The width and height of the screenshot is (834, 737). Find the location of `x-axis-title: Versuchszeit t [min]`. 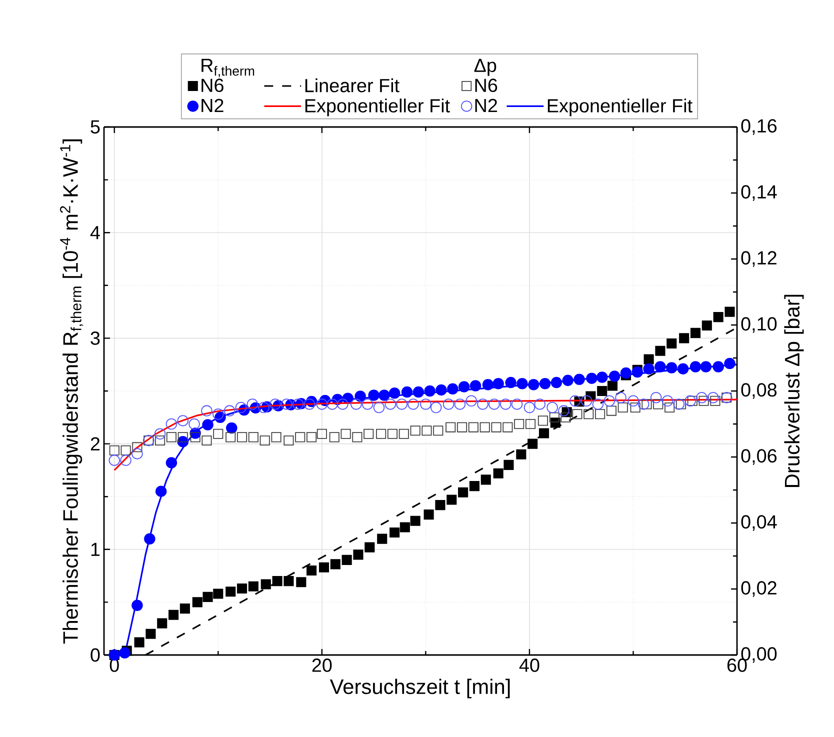

x-axis-title: Versuchszeit t [min] is located at coordinates (420, 688).